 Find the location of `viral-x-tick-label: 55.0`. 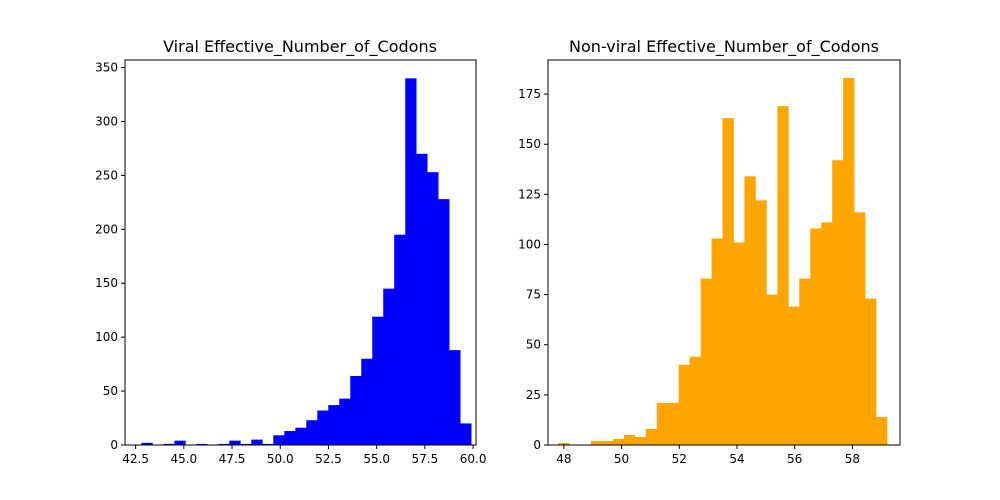

viral-x-tick-label: 55.0 is located at coordinates (376, 459).